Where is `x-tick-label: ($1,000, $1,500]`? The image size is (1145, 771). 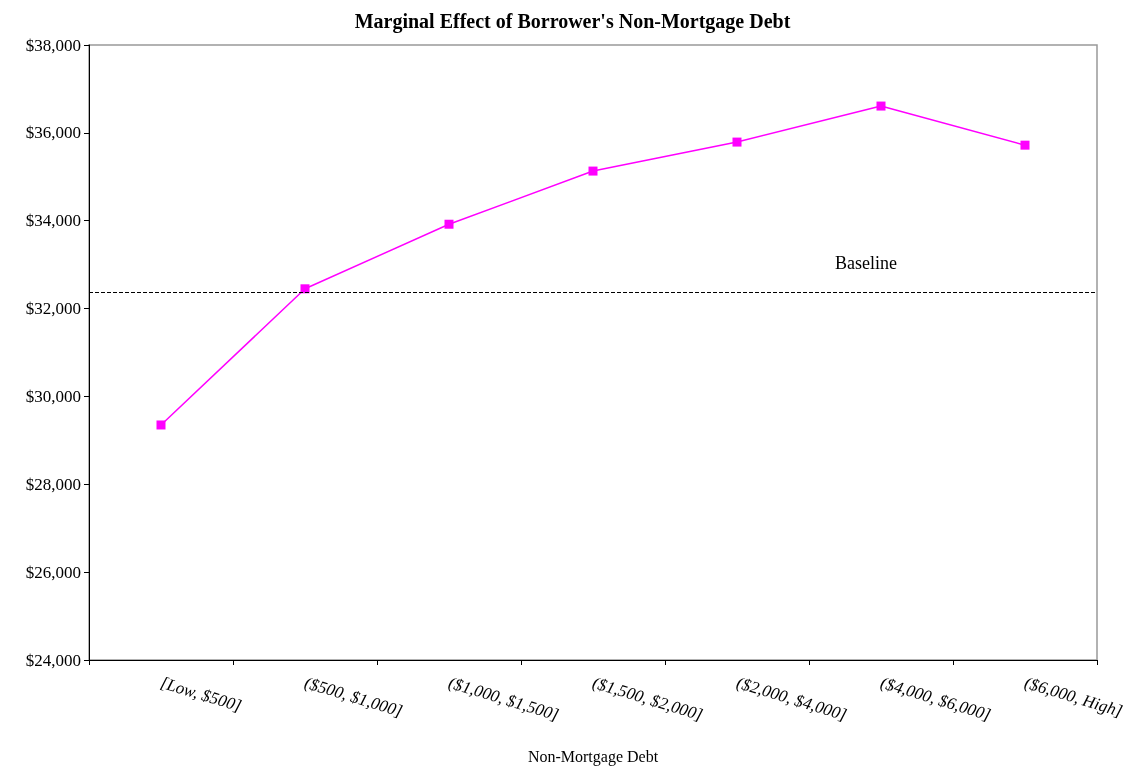
x-tick-label: ($1,000, $1,500] is located at coordinates (503, 698).